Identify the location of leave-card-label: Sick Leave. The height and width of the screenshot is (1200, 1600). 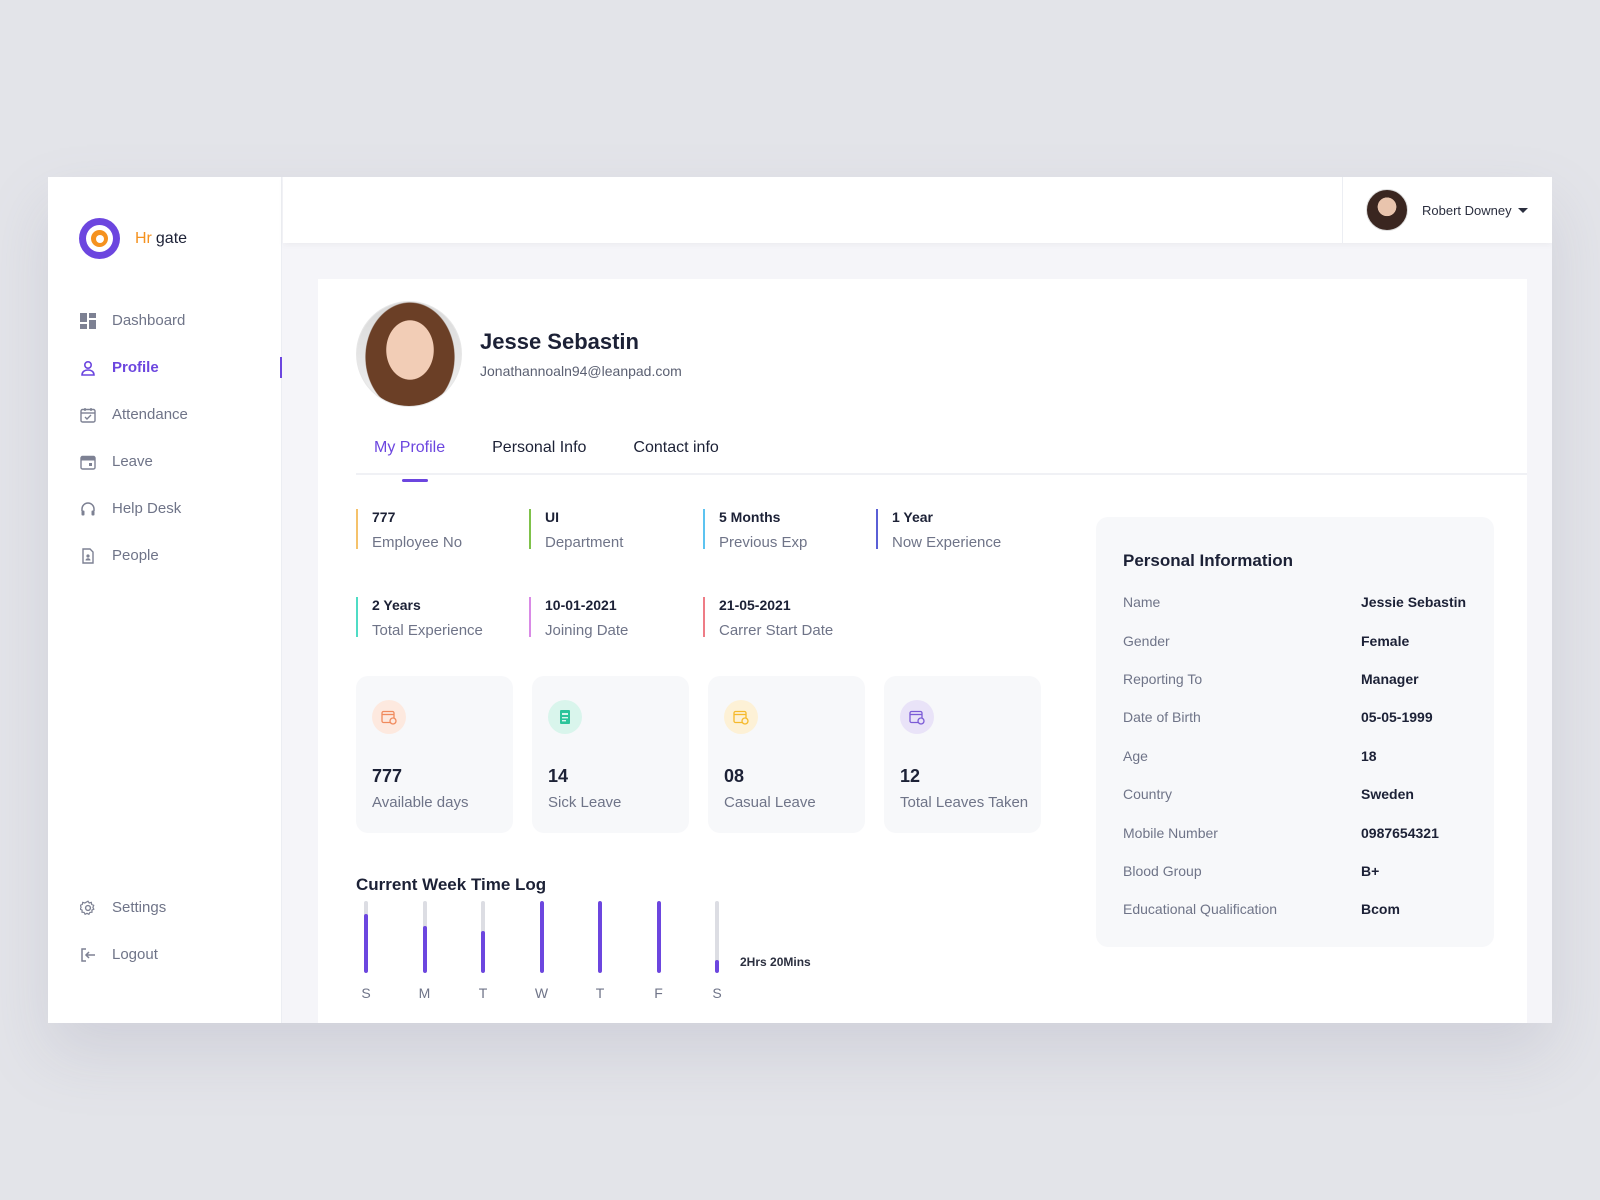
(585, 802).